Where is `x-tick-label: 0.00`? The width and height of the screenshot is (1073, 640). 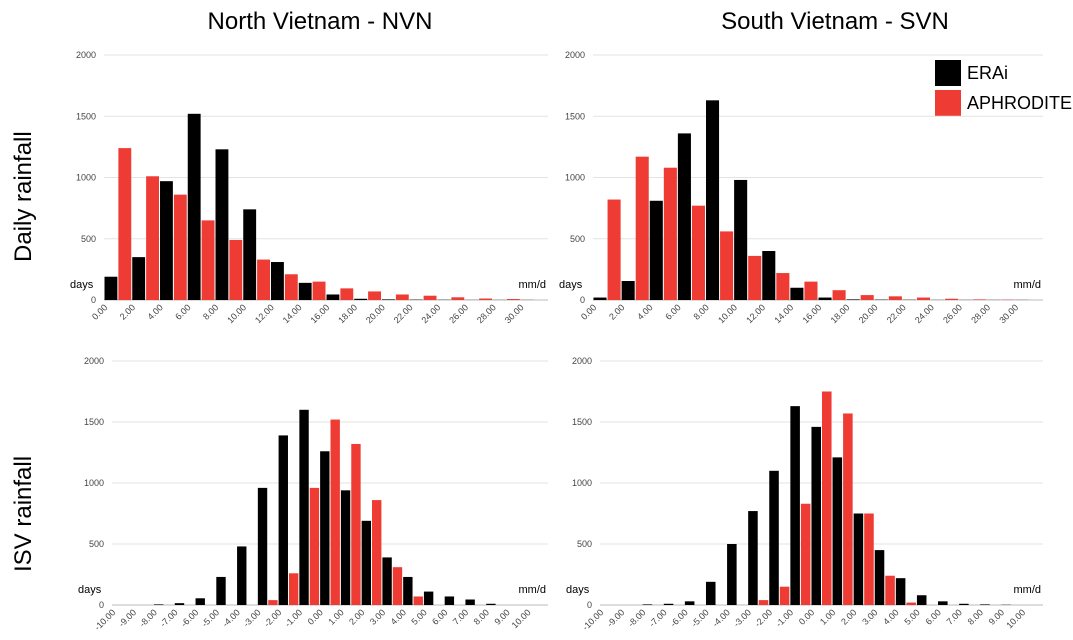
x-tick-label: 0.00 is located at coordinates (806, 616).